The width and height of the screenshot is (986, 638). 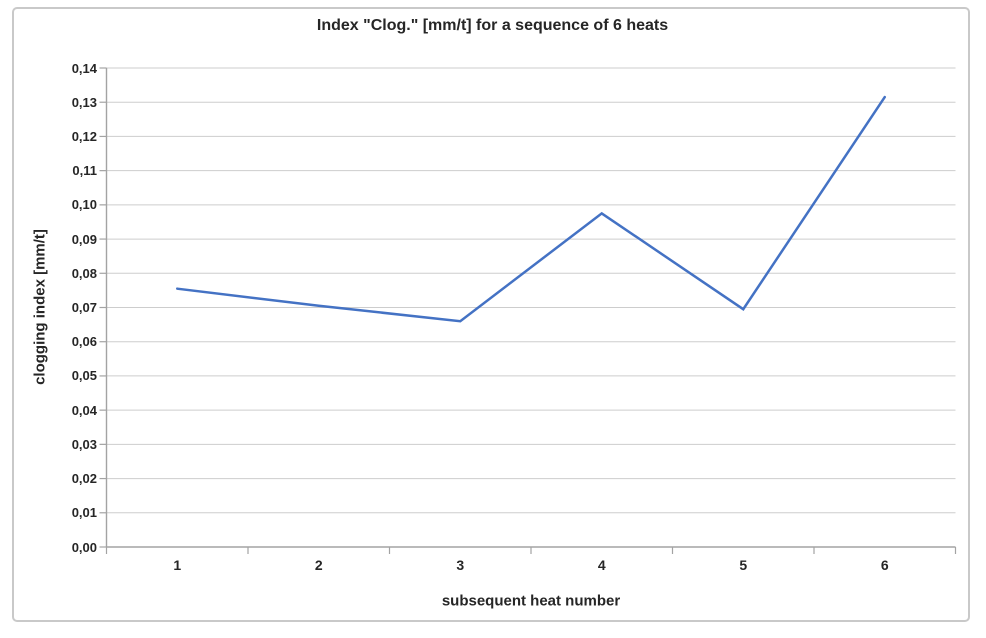 I want to click on y-tick-label: 0,00, so click(x=84, y=547).